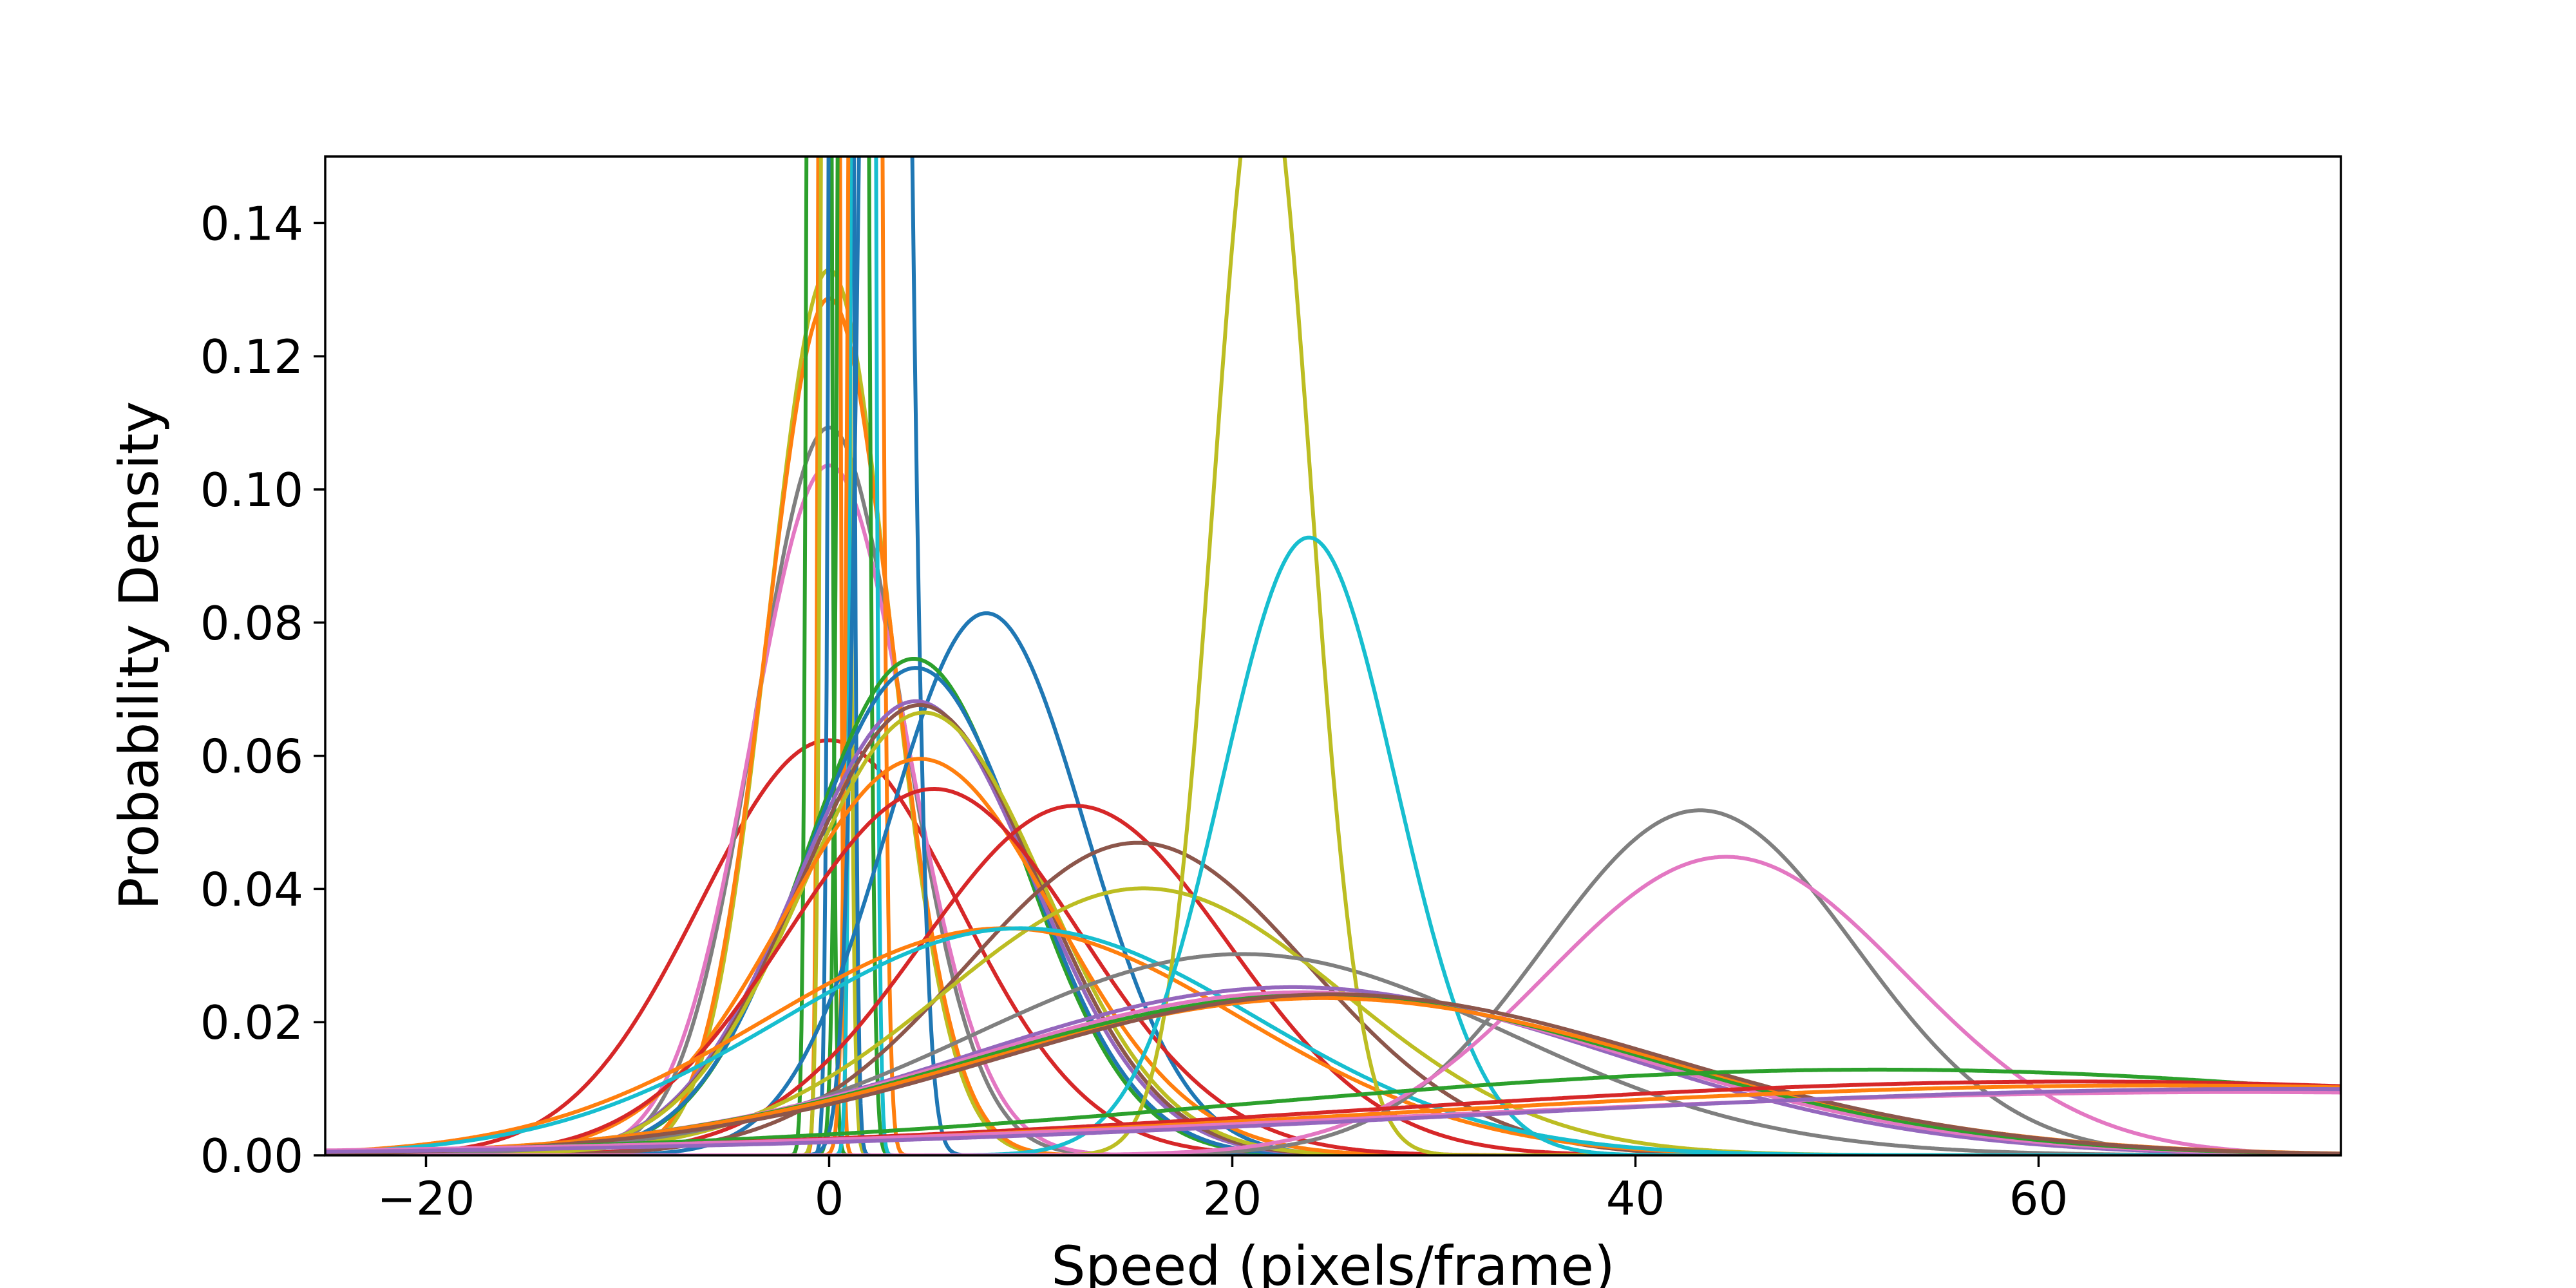 Image resolution: width=2576 pixels, height=1288 pixels. Describe the element at coordinates (251, 889) in the screenshot. I see `y-tick-label: 0.04` at that location.